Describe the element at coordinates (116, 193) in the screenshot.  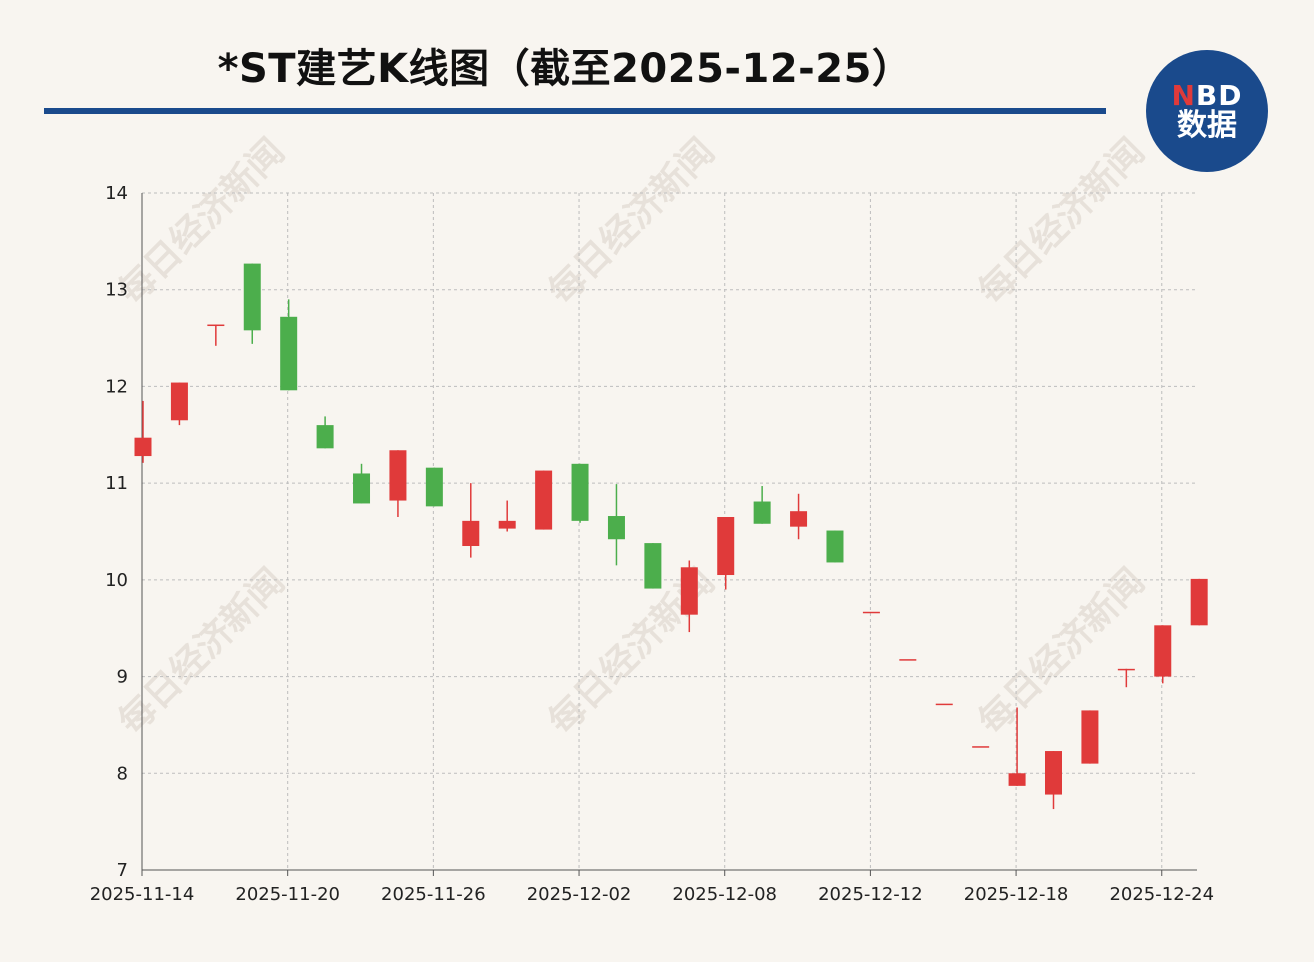
I see `y-tick-label: 14` at that location.